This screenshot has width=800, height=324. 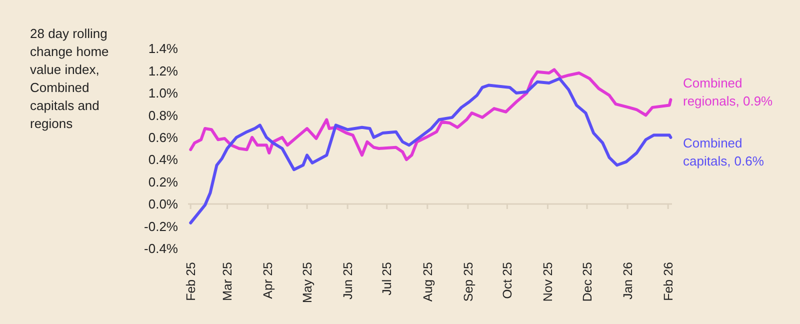 What do you see at coordinates (668, 281) in the screenshot?
I see `x-tick-label: Feb 26` at bounding box center [668, 281].